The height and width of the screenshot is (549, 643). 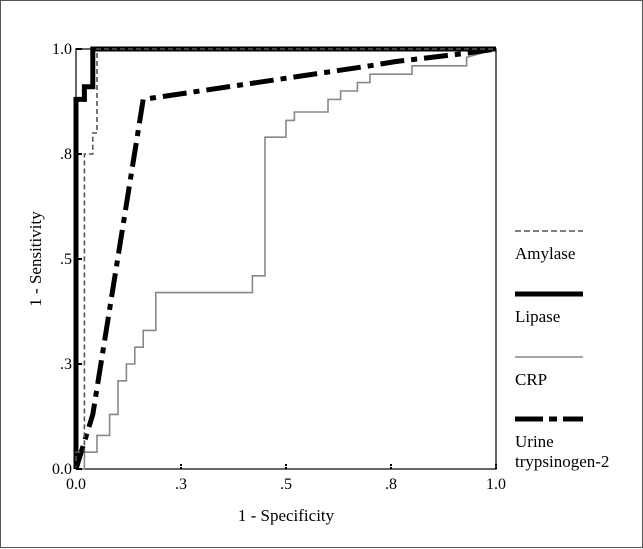 What do you see at coordinates (35, 259) in the screenshot?
I see `y-axis-title: 1 - Sensitivity` at bounding box center [35, 259].